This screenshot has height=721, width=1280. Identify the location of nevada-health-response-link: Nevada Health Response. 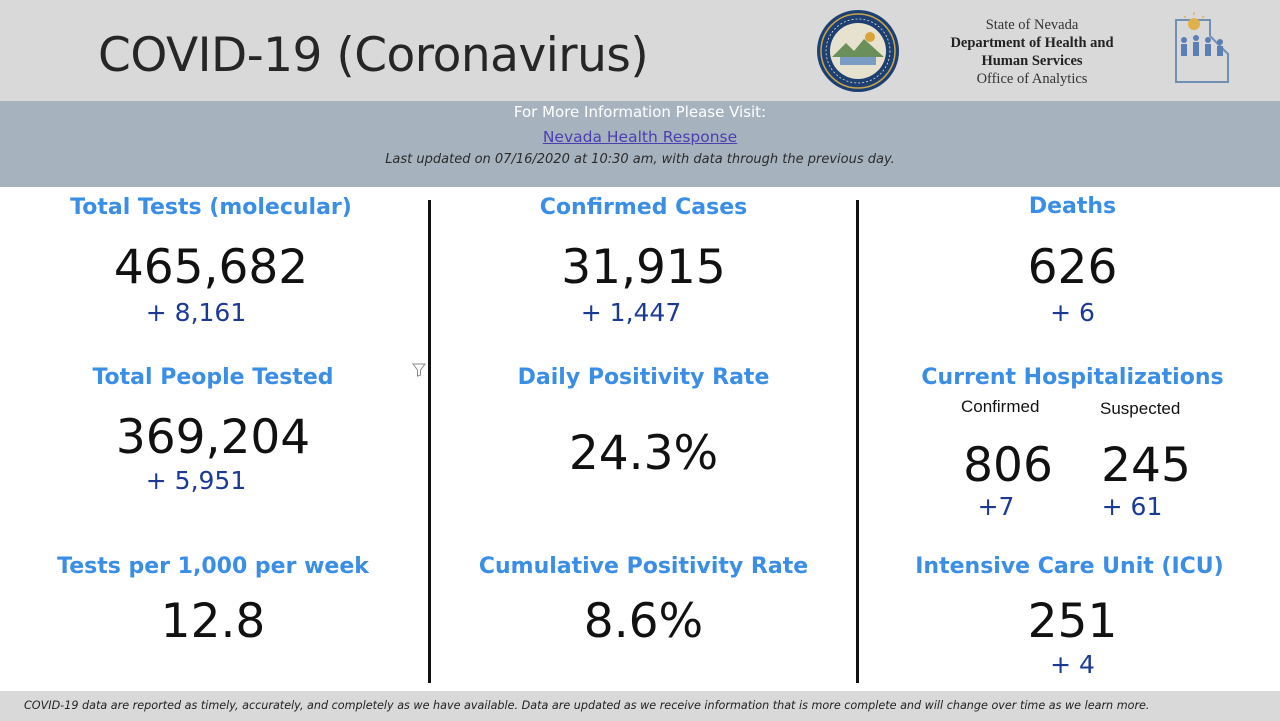
(640, 137).